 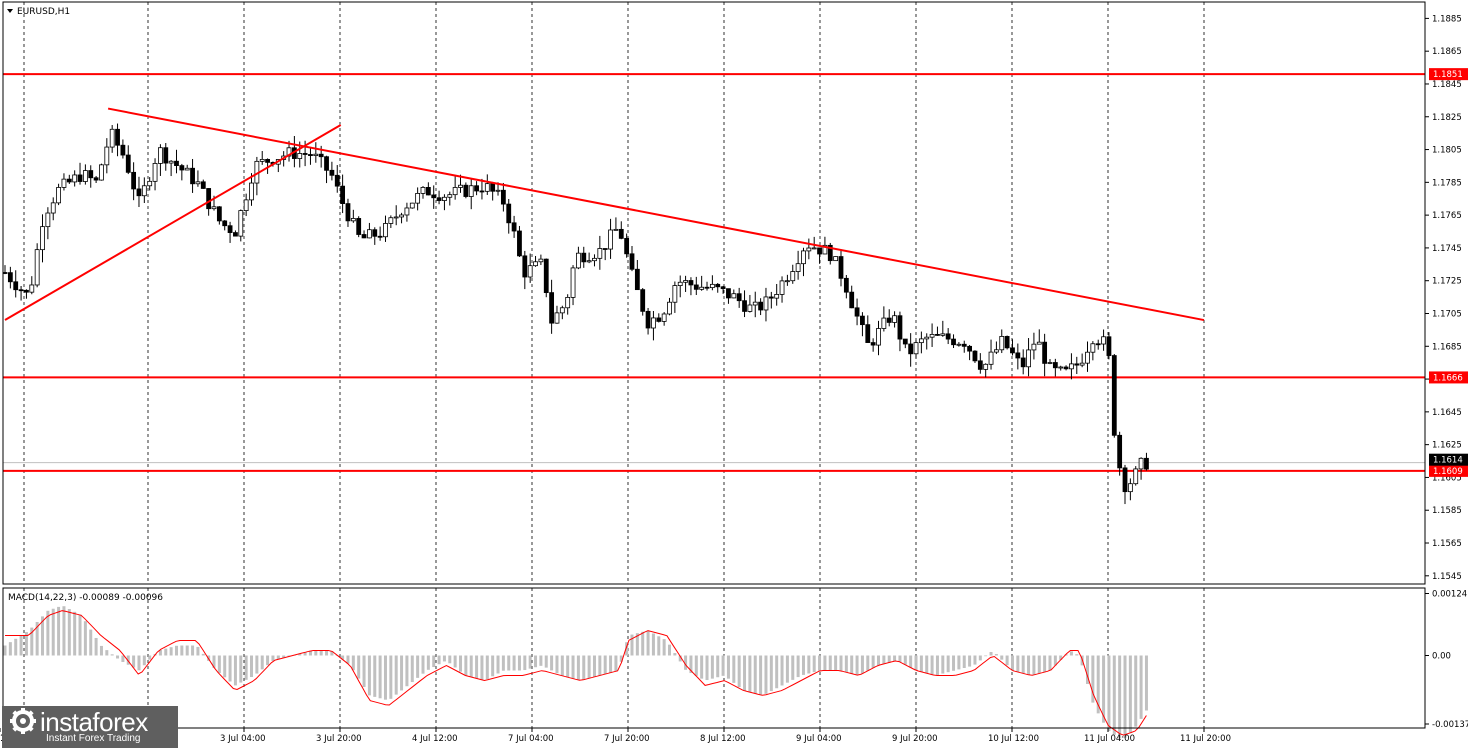 What do you see at coordinates (1447, 216) in the screenshot?
I see `price-tick-label: 1.1765` at bounding box center [1447, 216].